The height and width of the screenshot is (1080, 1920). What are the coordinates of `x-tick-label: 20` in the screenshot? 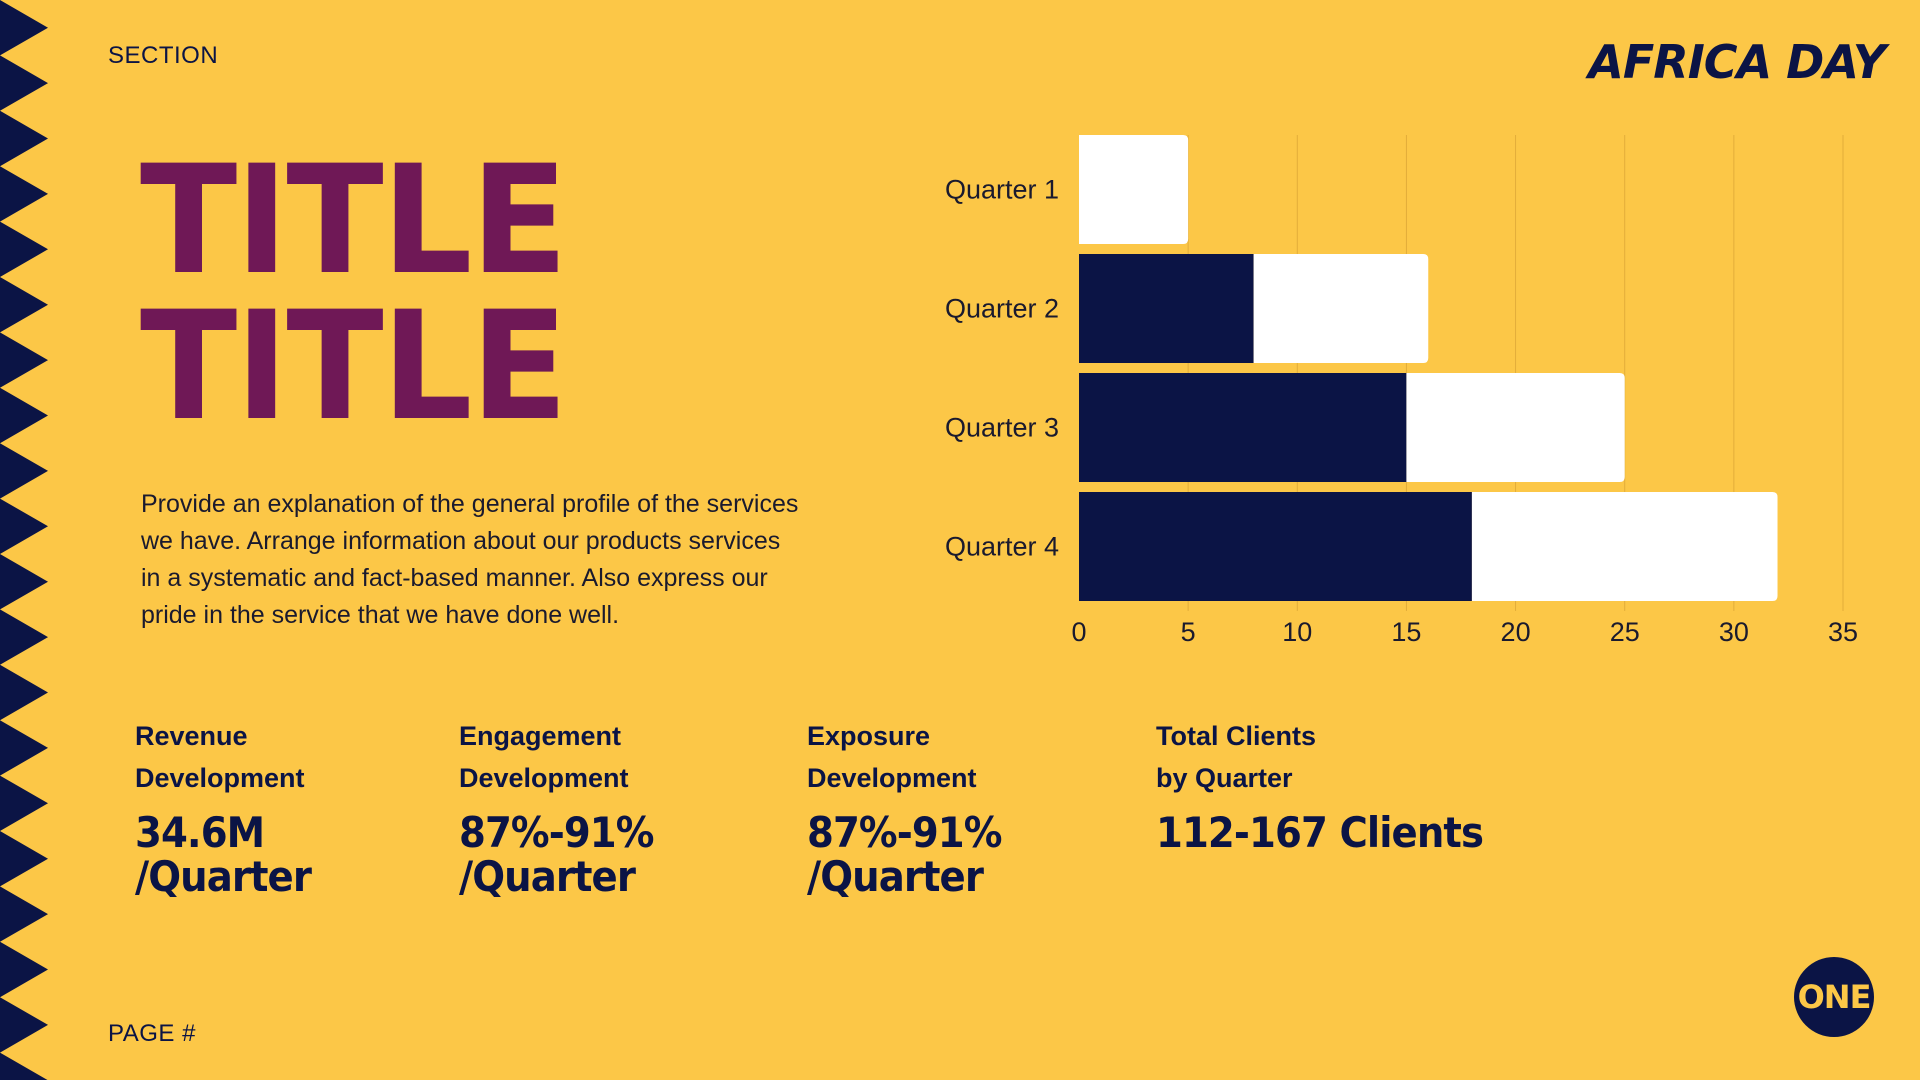 It's located at (1516, 632).